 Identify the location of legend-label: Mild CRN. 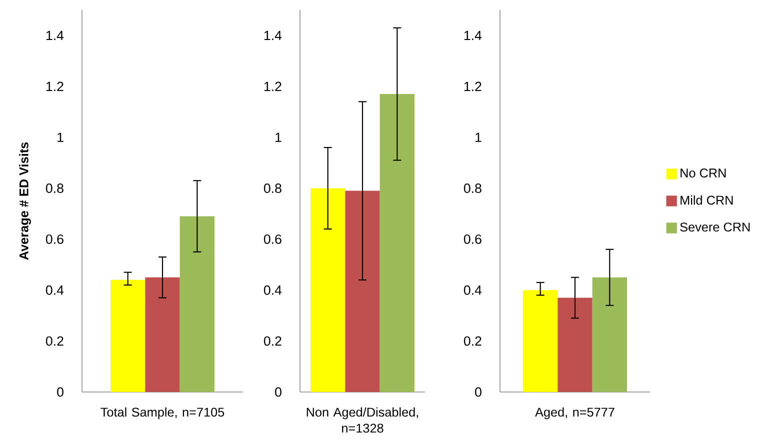
(706, 200).